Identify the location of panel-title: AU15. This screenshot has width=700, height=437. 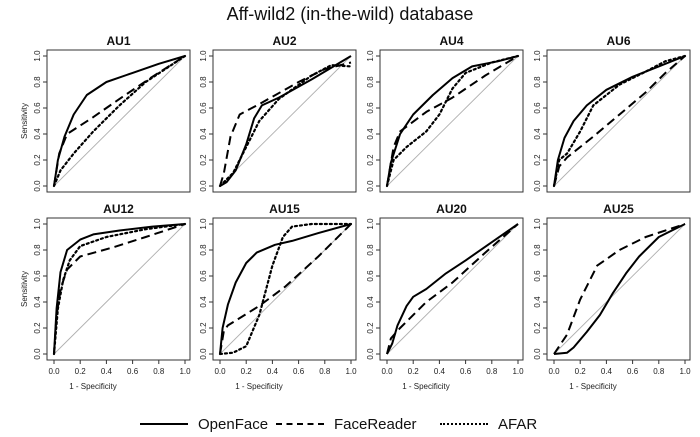
(284, 209).